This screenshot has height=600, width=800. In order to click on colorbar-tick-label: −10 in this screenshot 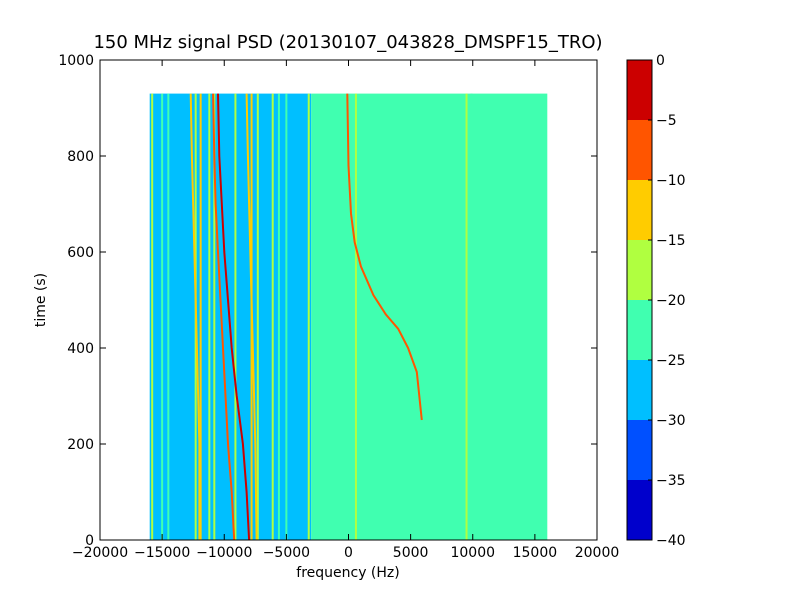, I will do `click(671, 181)`.